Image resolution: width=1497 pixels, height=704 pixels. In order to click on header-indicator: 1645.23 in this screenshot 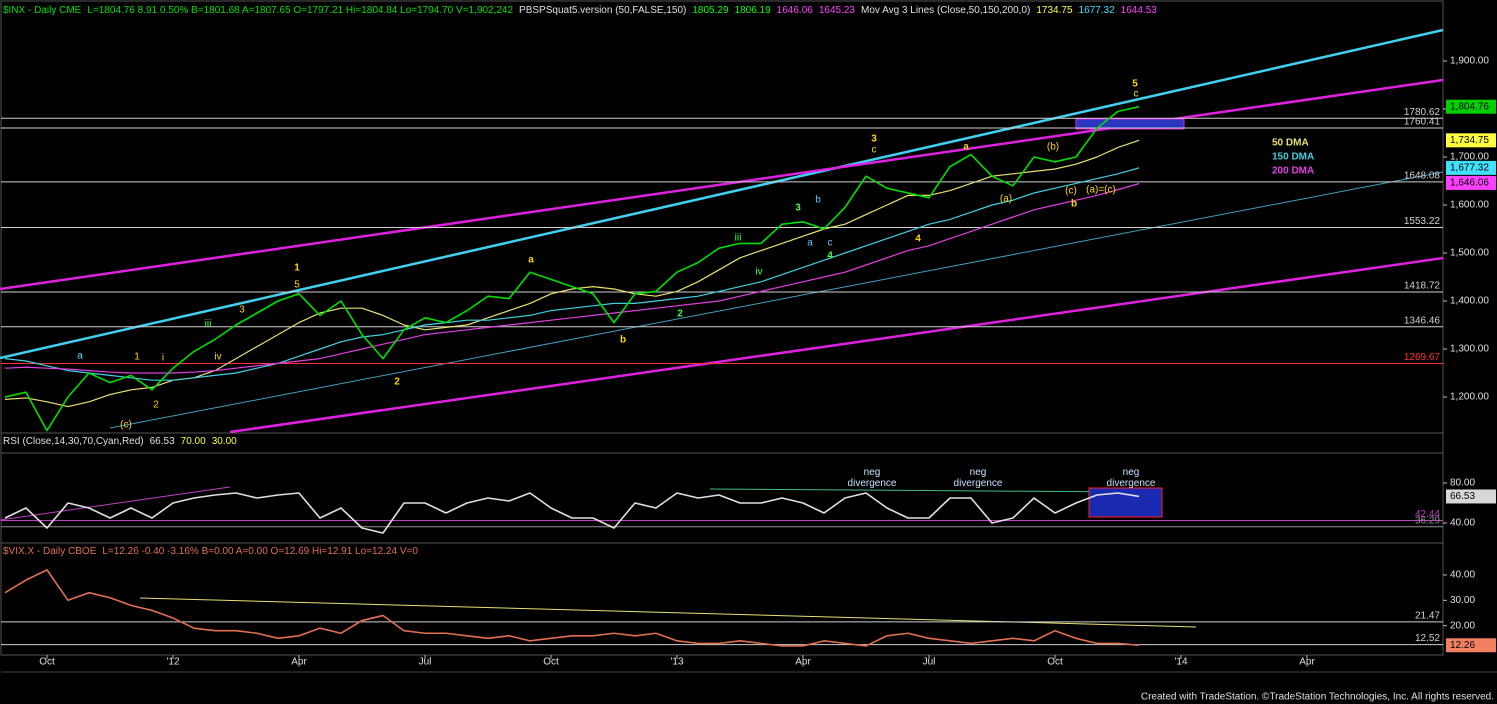, I will do `click(837, 10)`.